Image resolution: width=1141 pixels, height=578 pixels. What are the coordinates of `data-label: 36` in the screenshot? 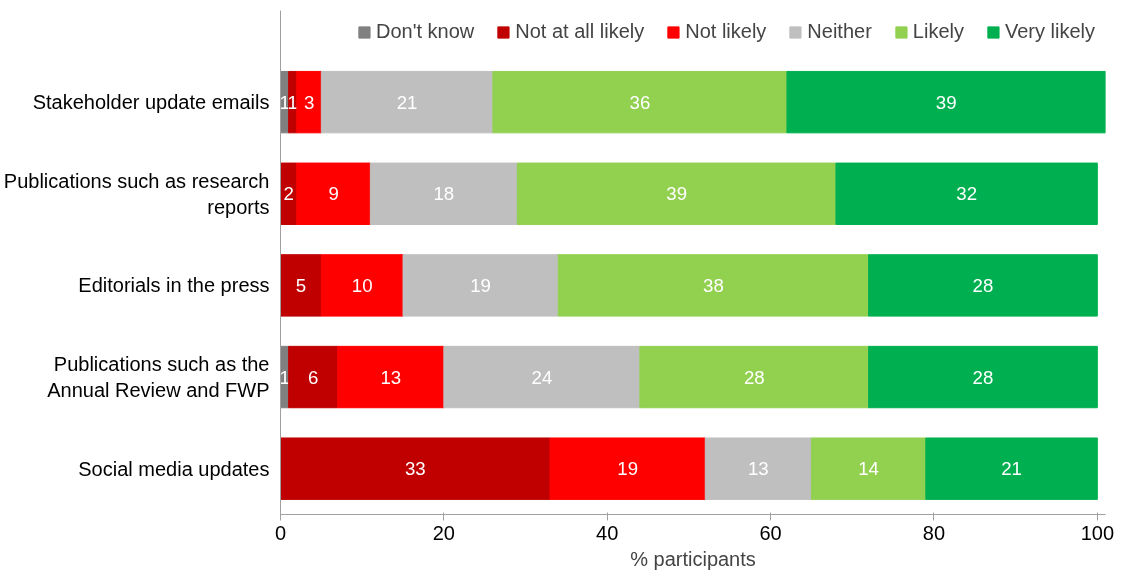 It's located at (640, 102).